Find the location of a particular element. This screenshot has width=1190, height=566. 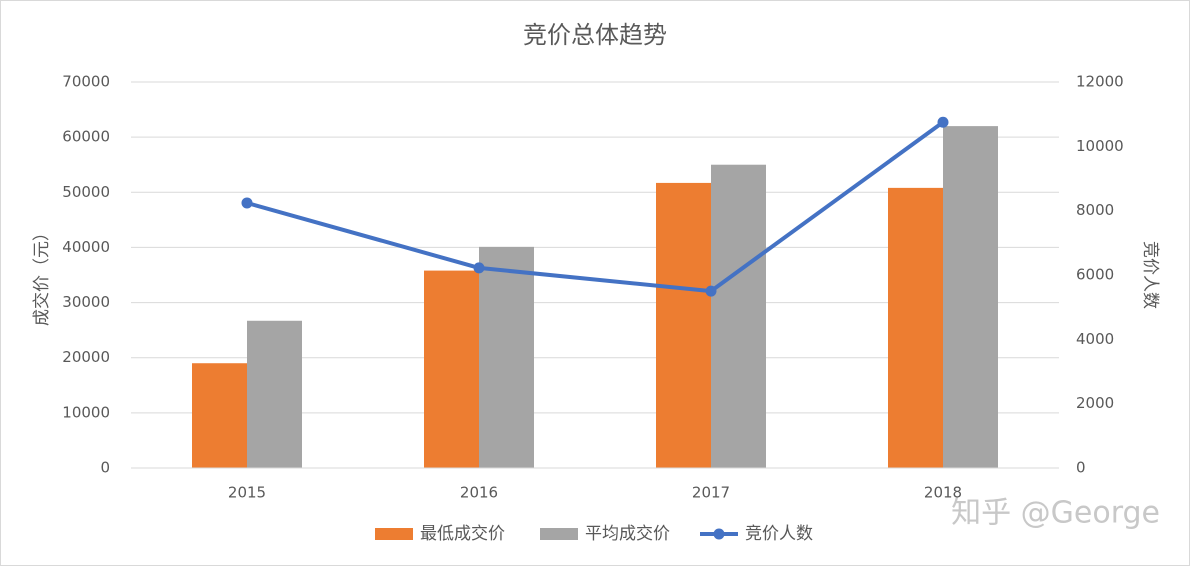

y-tick-label: 20000 is located at coordinates (86, 357).